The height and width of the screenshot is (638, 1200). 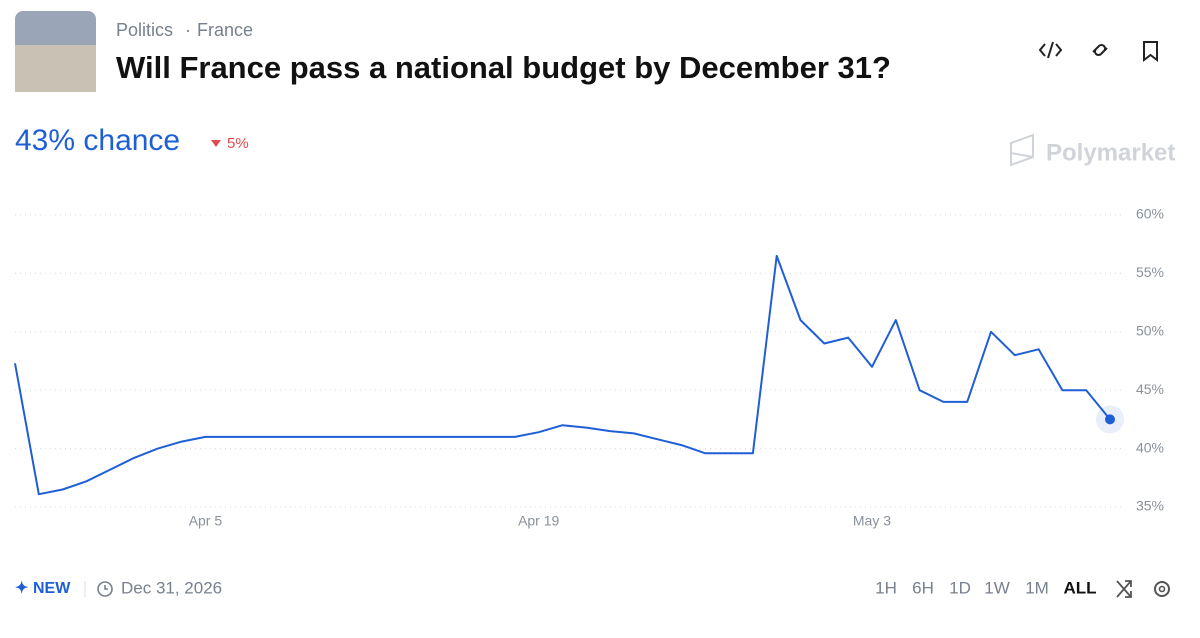 I want to click on chance: 43% chance, so click(x=97, y=140).